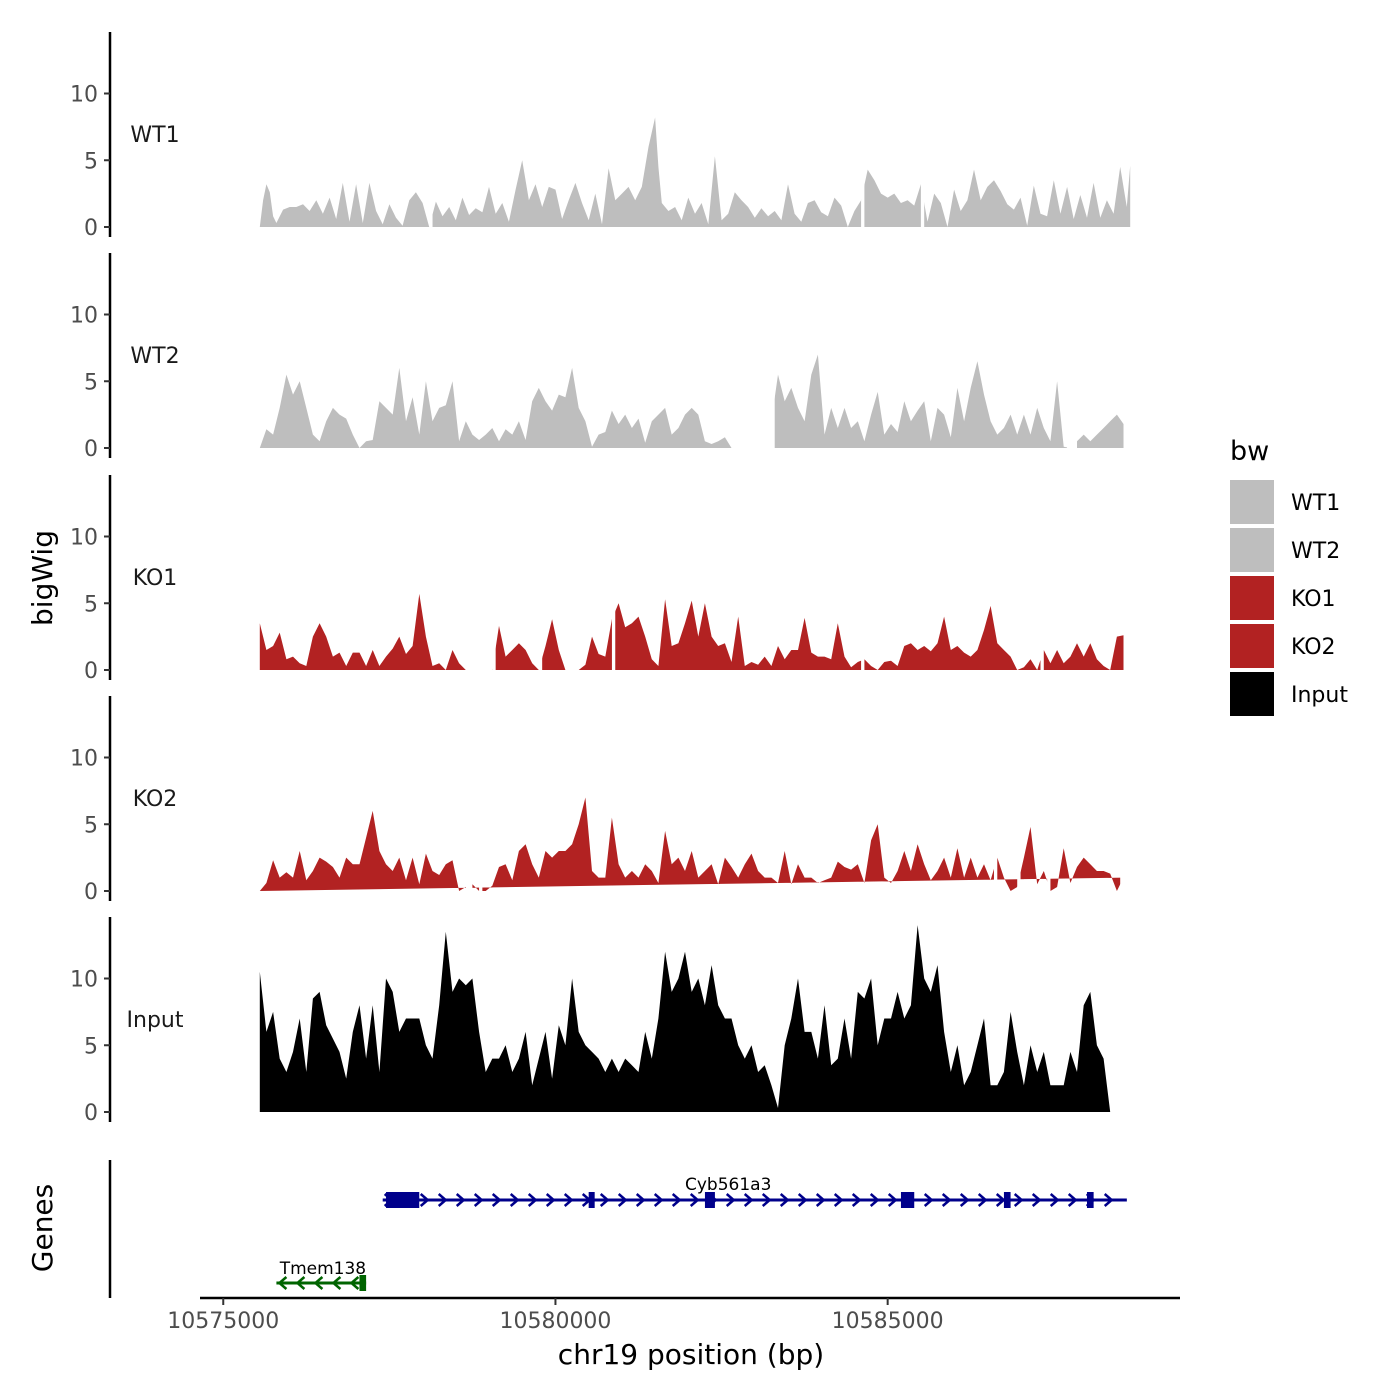 The height and width of the screenshot is (1400, 1400). What do you see at coordinates (1315, 551) in the screenshot?
I see `legend-label: WT2` at bounding box center [1315, 551].